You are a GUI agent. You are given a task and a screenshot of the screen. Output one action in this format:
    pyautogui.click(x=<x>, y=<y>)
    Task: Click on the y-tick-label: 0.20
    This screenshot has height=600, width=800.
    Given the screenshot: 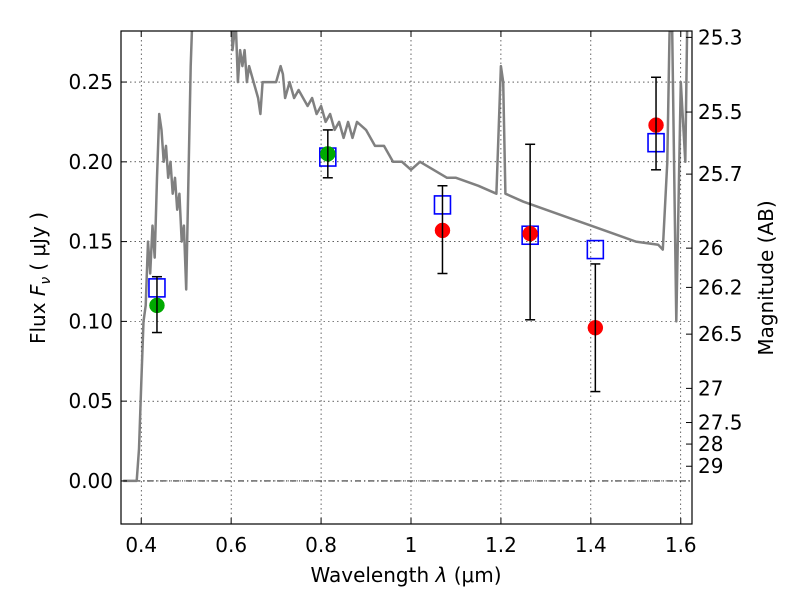 What is the action you would take?
    pyautogui.click(x=90, y=162)
    